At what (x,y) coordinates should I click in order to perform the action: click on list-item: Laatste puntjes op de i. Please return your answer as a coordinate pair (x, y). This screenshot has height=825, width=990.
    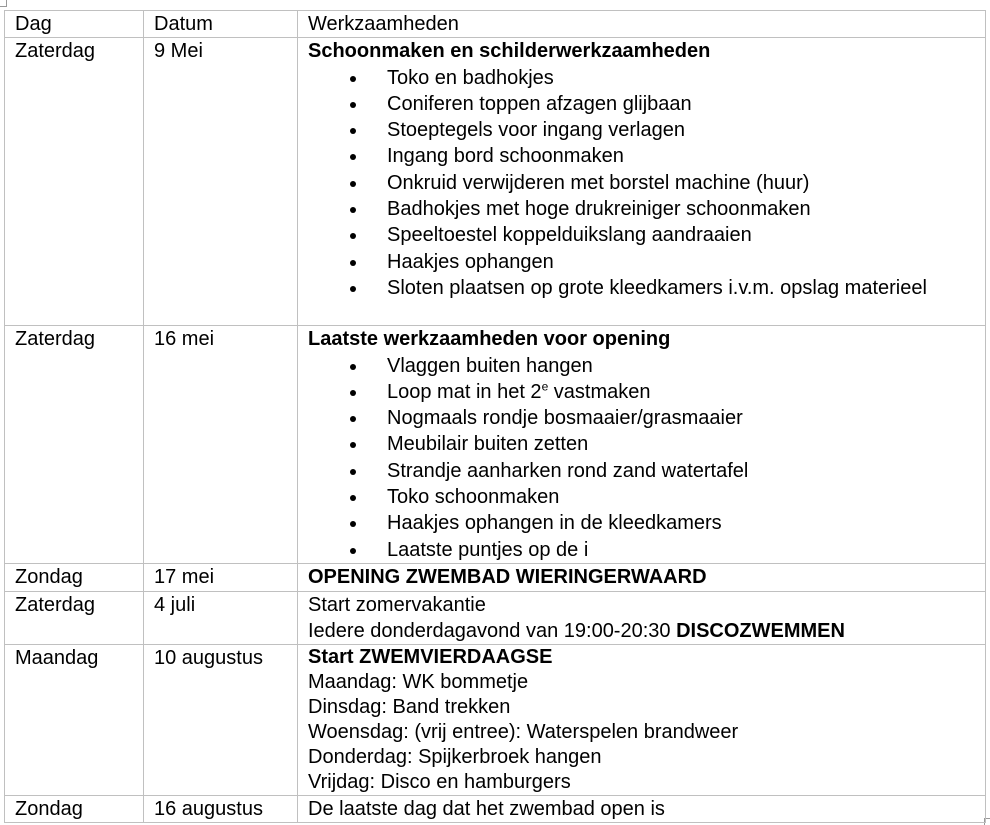
    Looking at the image, I should click on (646, 550).